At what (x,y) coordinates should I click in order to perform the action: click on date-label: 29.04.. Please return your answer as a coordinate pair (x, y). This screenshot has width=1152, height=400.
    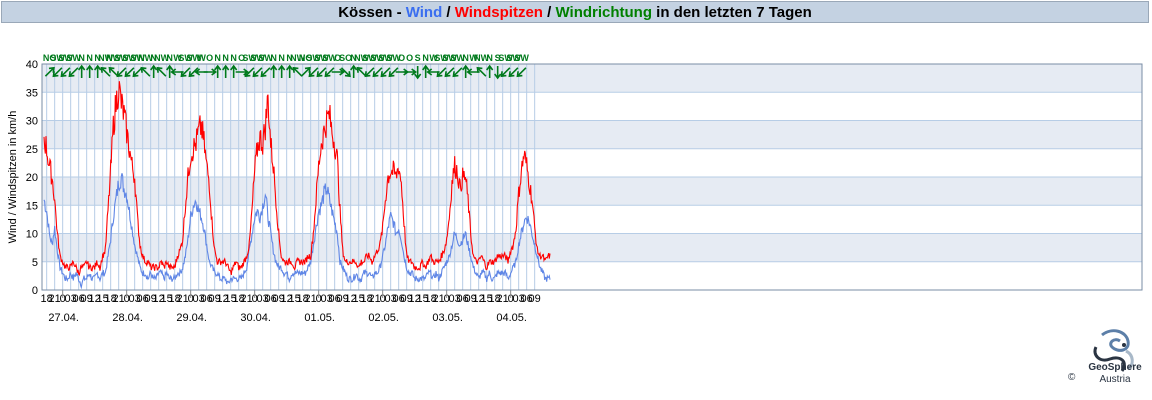
    Looking at the image, I should click on (191, 318).